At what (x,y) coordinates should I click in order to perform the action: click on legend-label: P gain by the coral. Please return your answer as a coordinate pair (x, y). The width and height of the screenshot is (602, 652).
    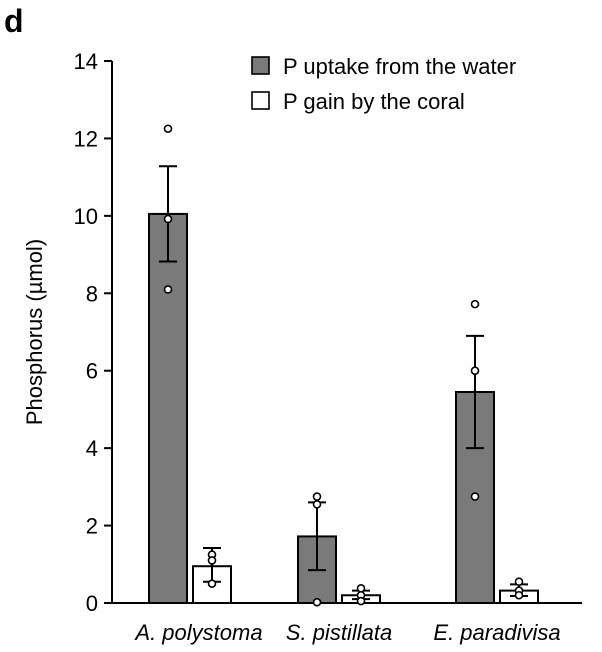
    Looking at the image, I should click on (374, 101).